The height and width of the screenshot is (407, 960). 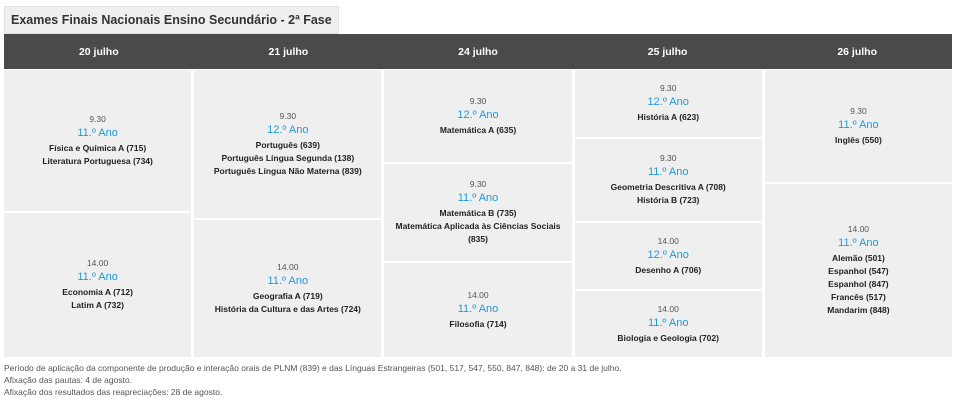 What do you see at coordinates (98, 147) in the screenshot?
I see `exam-item: Física e Química A (715)` at bounding box center [98, 147].